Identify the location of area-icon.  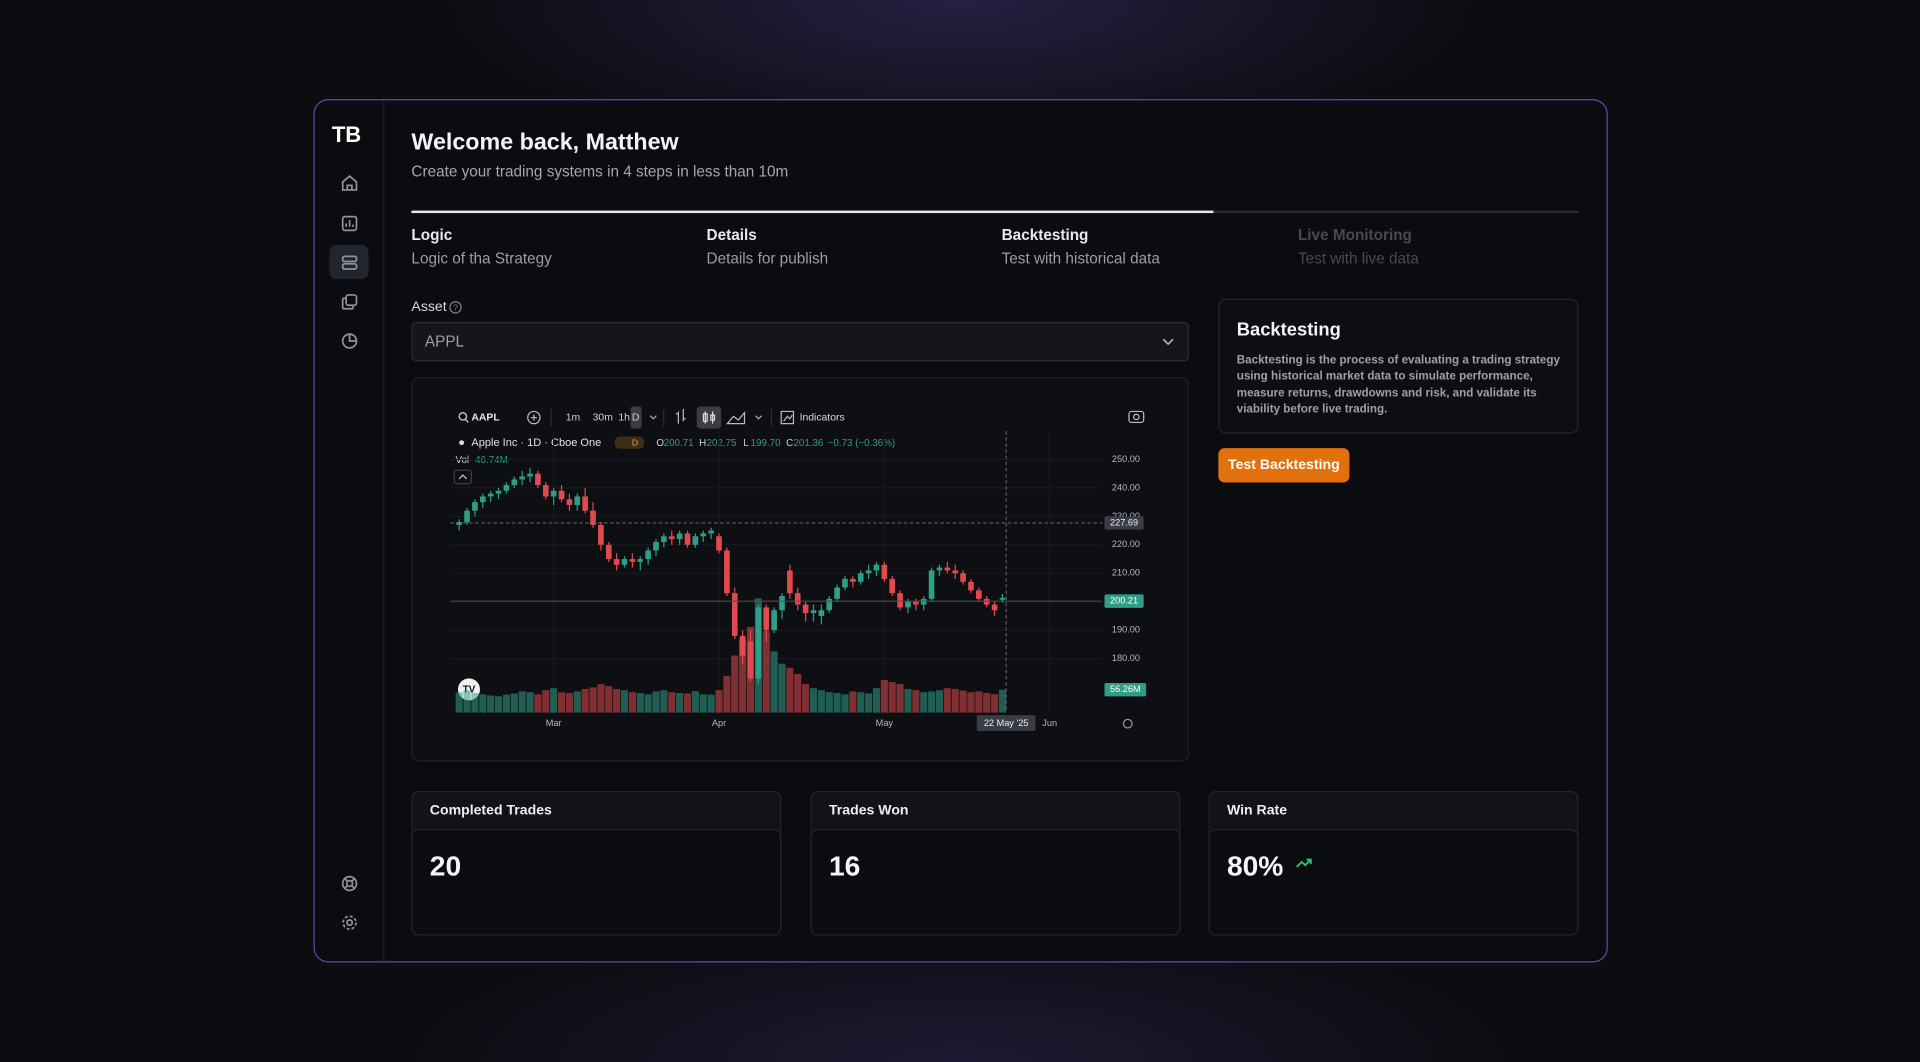
(736, 417).